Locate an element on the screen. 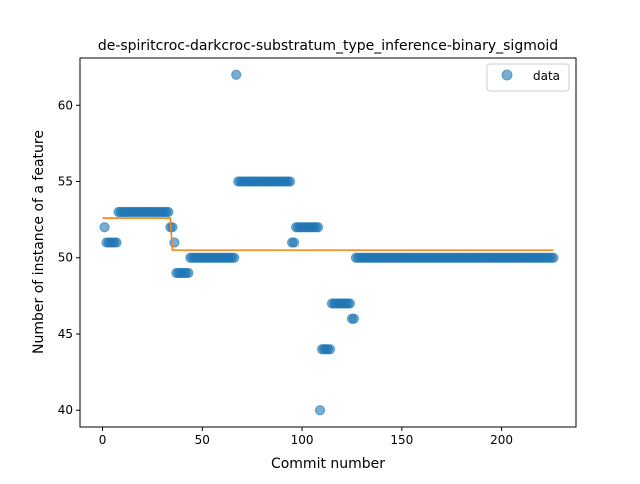 The height and width of the screenshot is (484, 640). fit-line is located at coordinates (328, 234).